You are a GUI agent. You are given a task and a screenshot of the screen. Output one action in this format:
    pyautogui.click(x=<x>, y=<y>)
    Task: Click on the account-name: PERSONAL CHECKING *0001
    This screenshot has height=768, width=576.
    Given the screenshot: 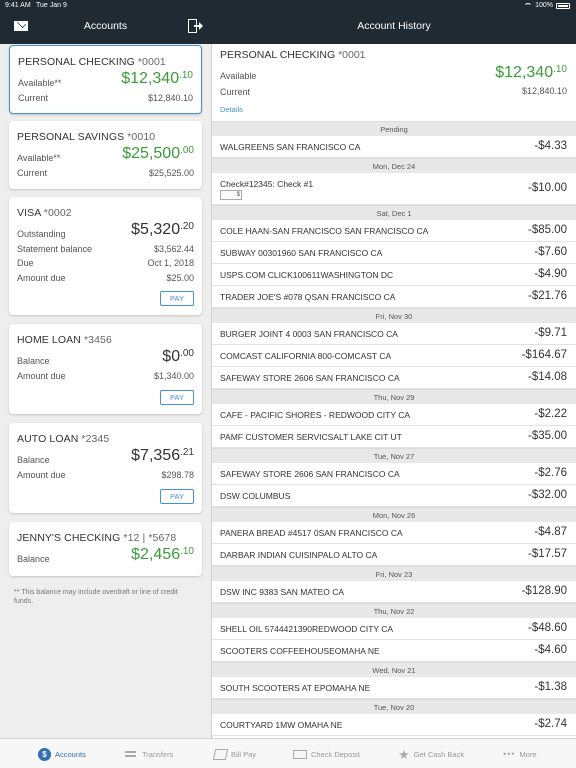 What is the action you would take?
    pyautogui.click(x=92, y=62)
    